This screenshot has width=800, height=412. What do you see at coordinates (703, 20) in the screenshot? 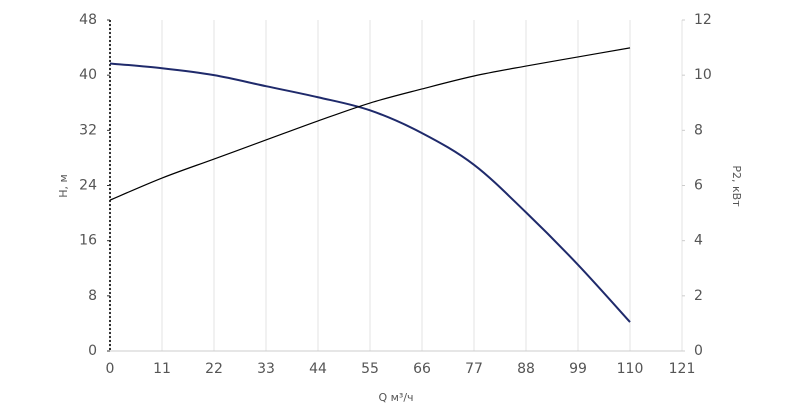
I see `y2-tick-label: 12` at bounding box center [703, 20].